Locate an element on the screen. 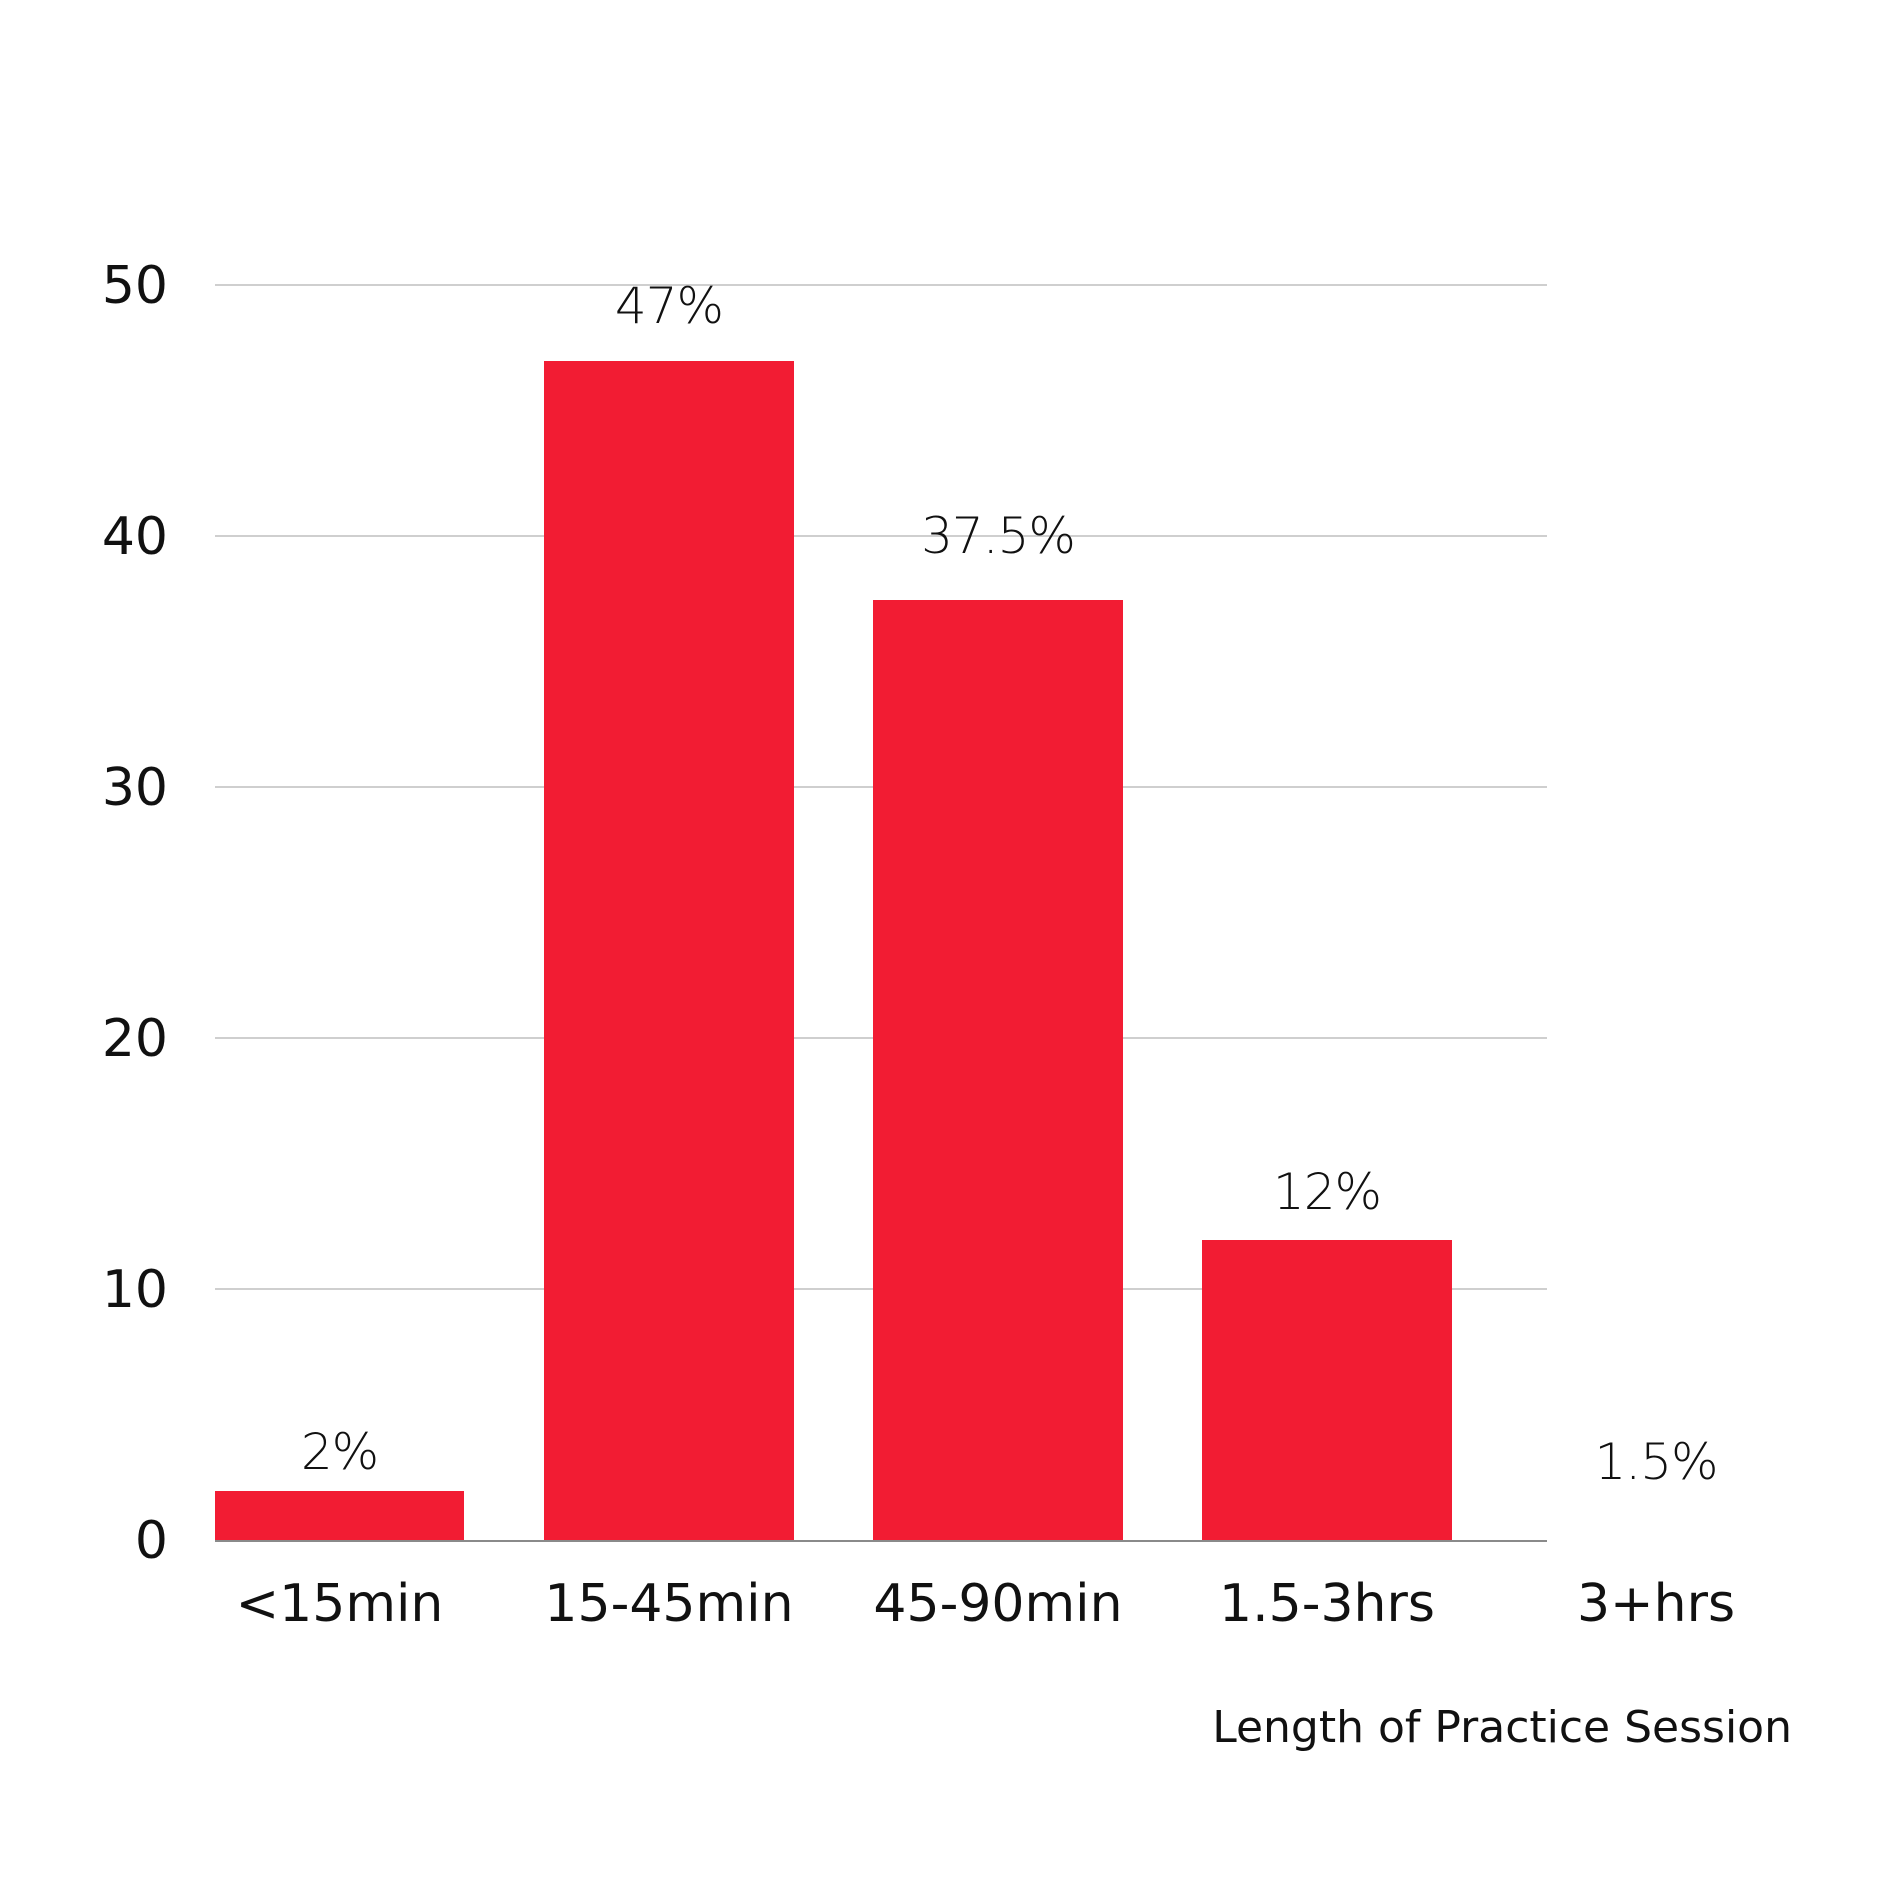 The height and width of the screenshot is (1890, 1890). y-tick-label: 50 is located at coordinates (134, 286).